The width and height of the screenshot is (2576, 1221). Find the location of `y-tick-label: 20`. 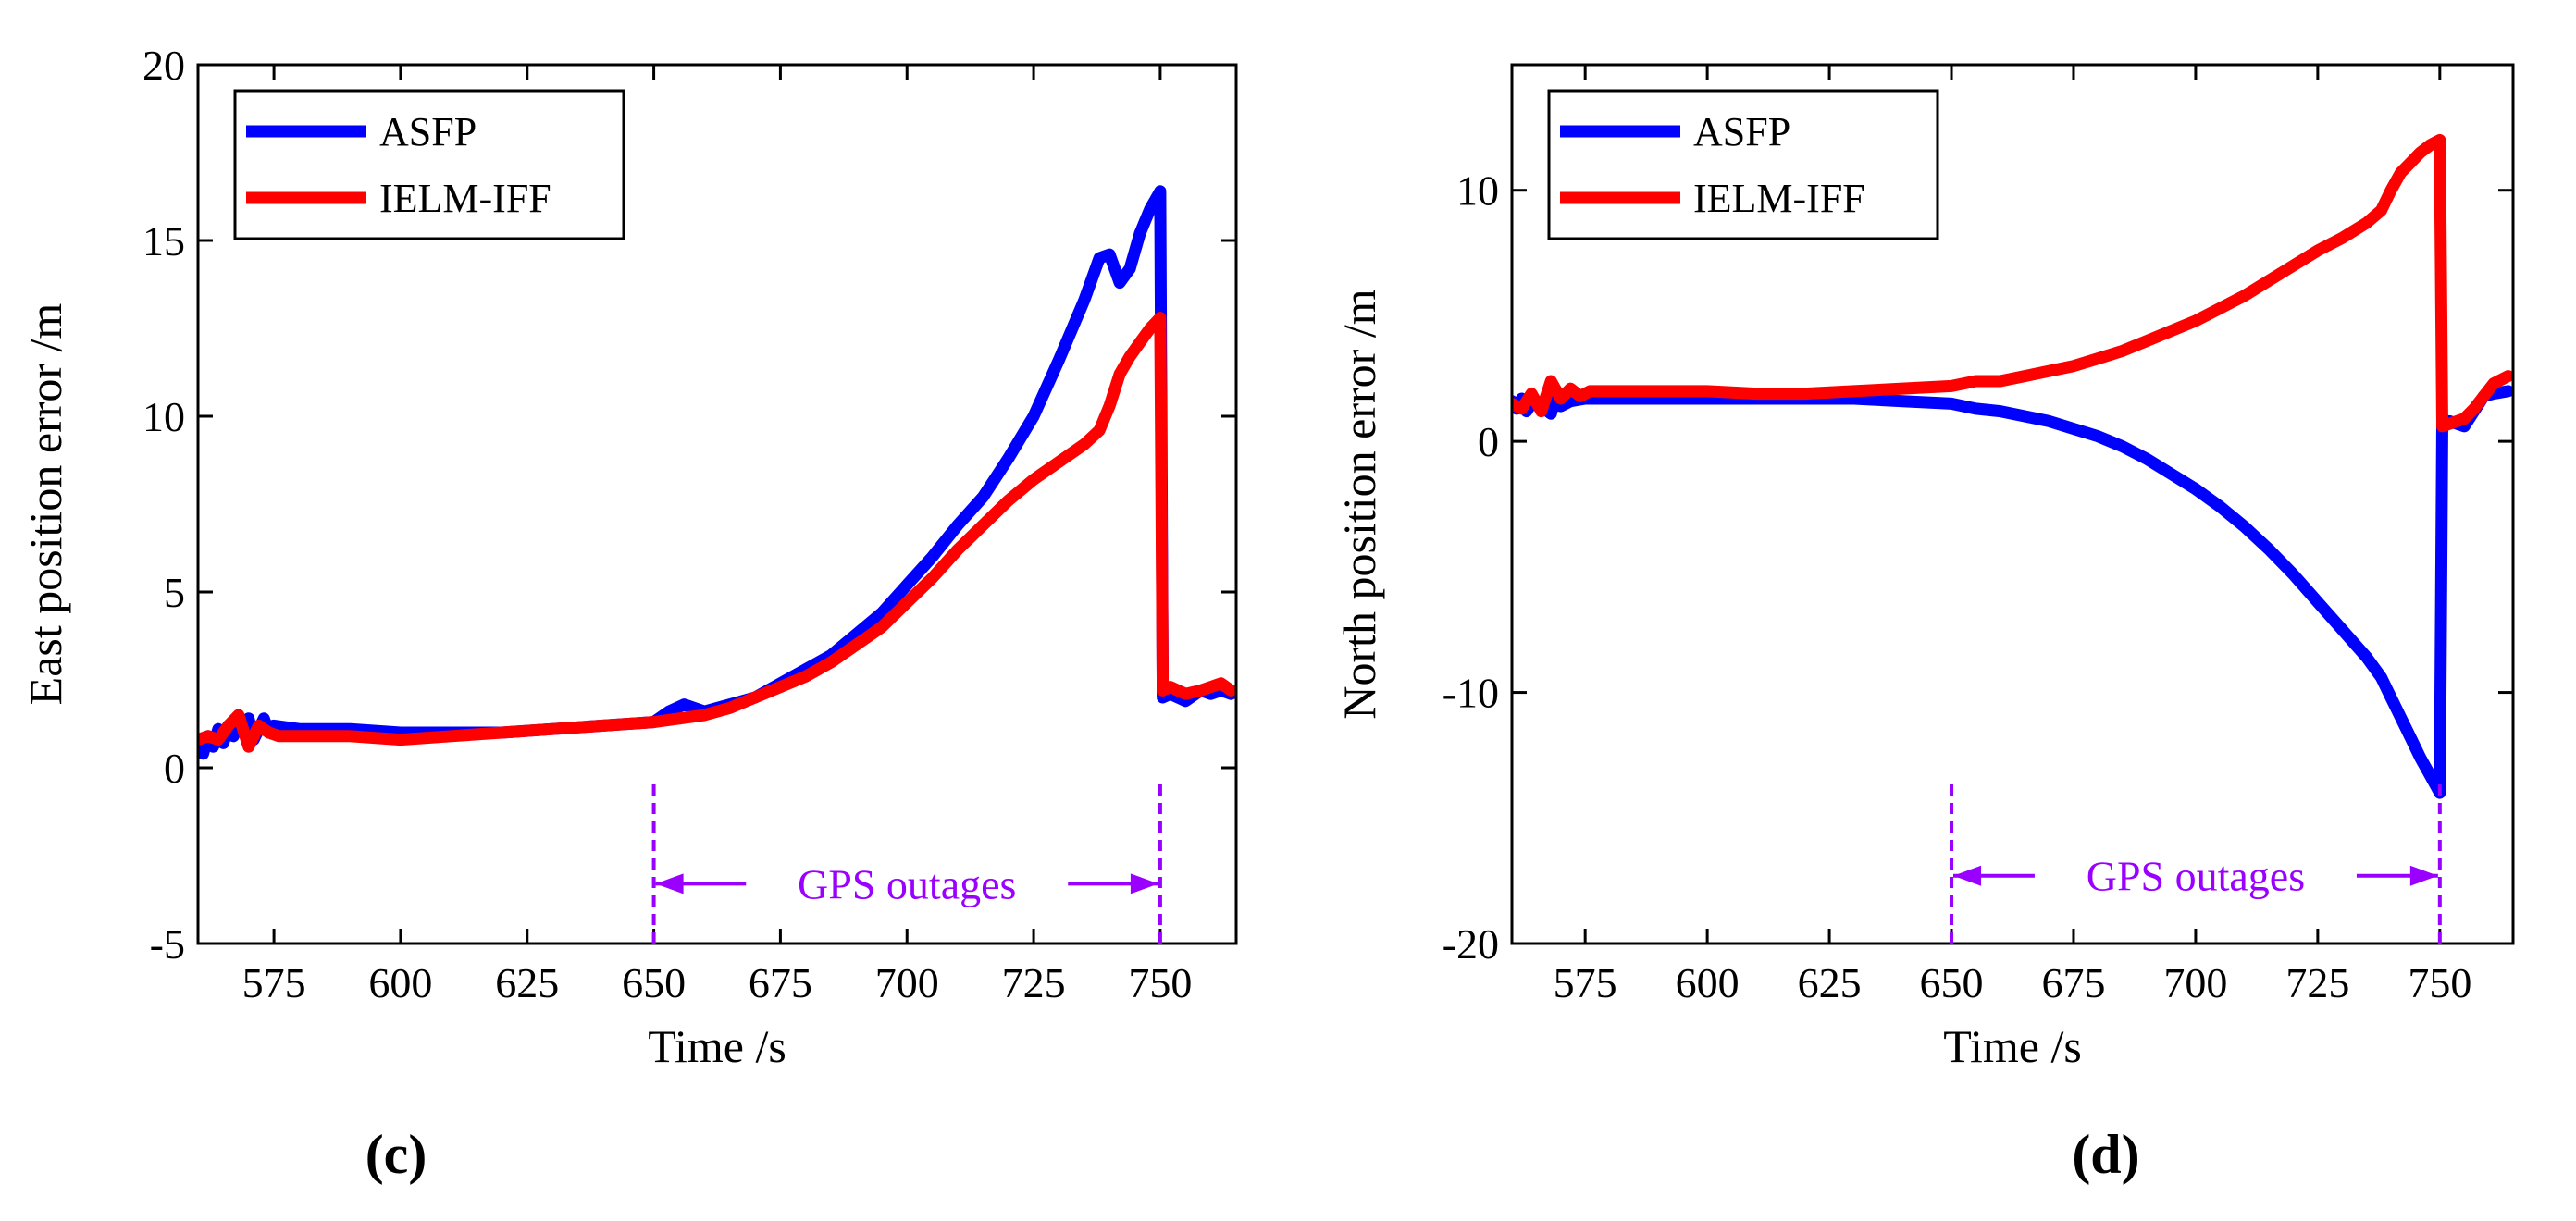

y-tick-label: 20 is located at coordinates (163, 66).